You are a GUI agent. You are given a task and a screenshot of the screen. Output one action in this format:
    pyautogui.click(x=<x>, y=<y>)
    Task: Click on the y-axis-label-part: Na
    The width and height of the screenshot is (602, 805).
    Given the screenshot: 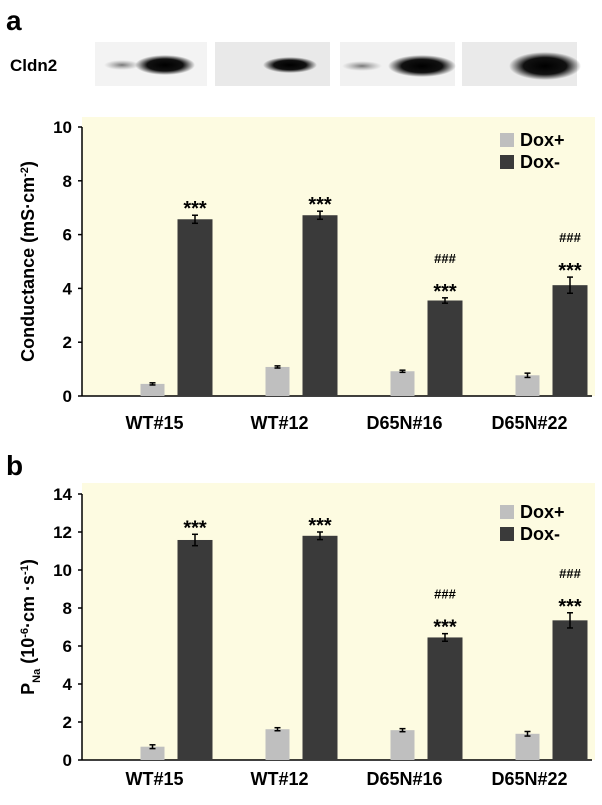 What is the action you would take?
    pyautogui.click(x=37, y=675)
    